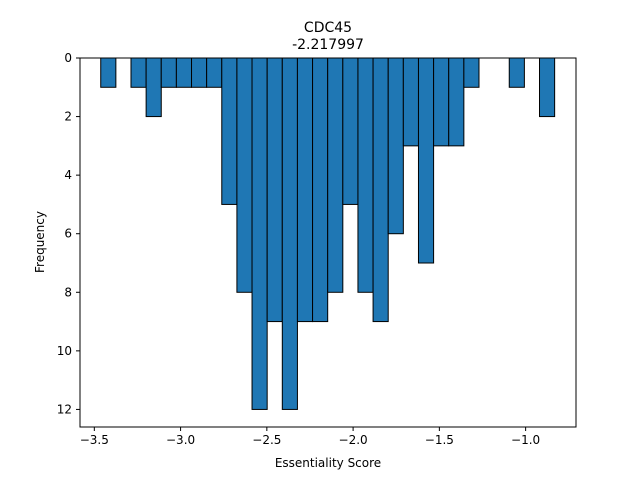  Describe the element at coordinates (439, 440) in the screenshot. I see `x-tick-label: −1.5` at that location.